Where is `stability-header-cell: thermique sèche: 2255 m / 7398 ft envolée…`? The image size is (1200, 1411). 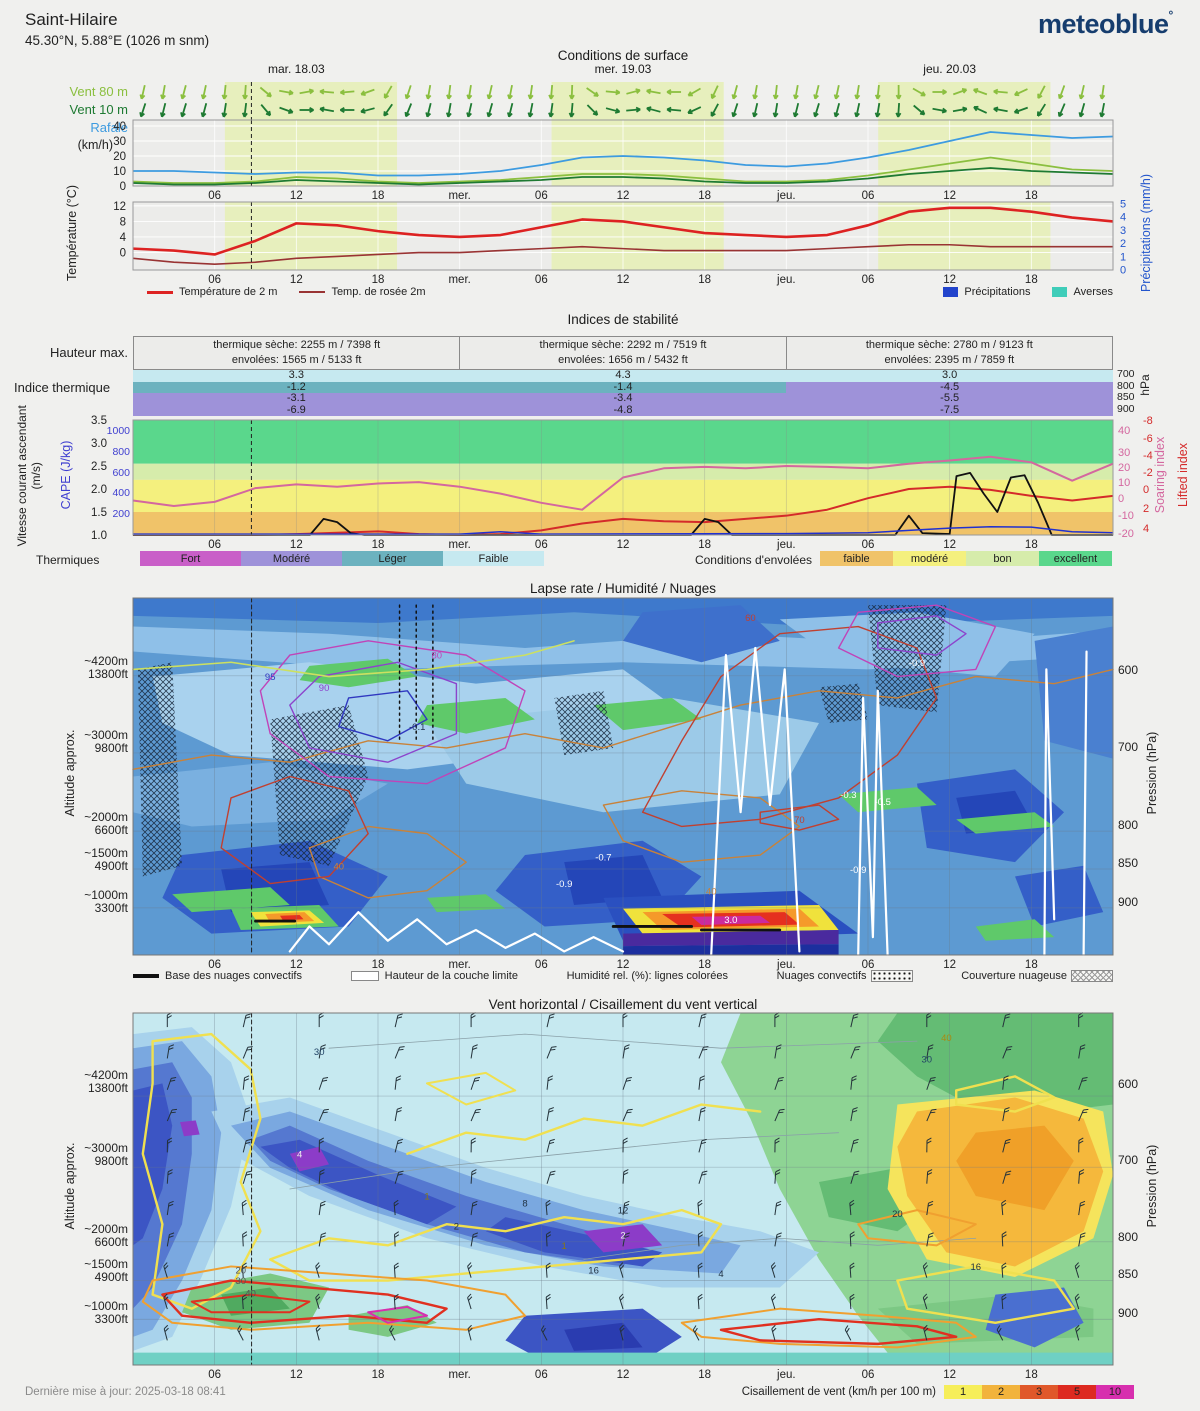
stability-header-cell: thermique sèche: 2255 m / 7398 ft envolée… is located at coordinates (297, 353).